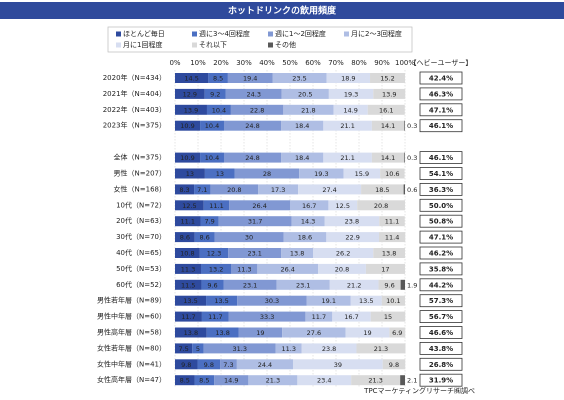 The height and width of the screenshot is (400, 564). I want to click on segment-label: 33.3, so click(267, 317).